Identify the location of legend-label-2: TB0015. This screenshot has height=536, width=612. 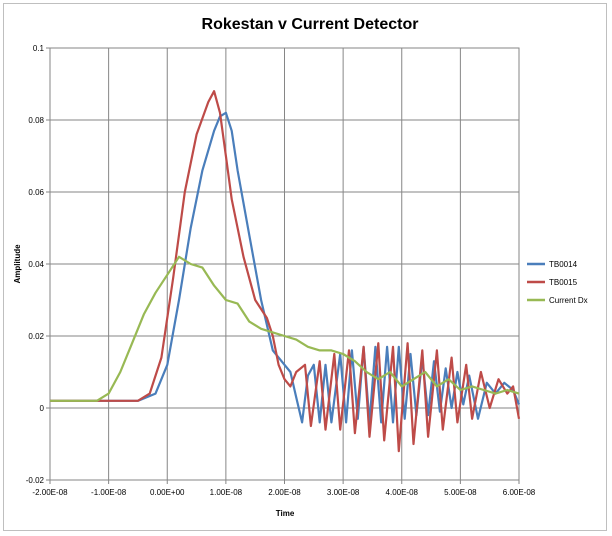
(563, 282).